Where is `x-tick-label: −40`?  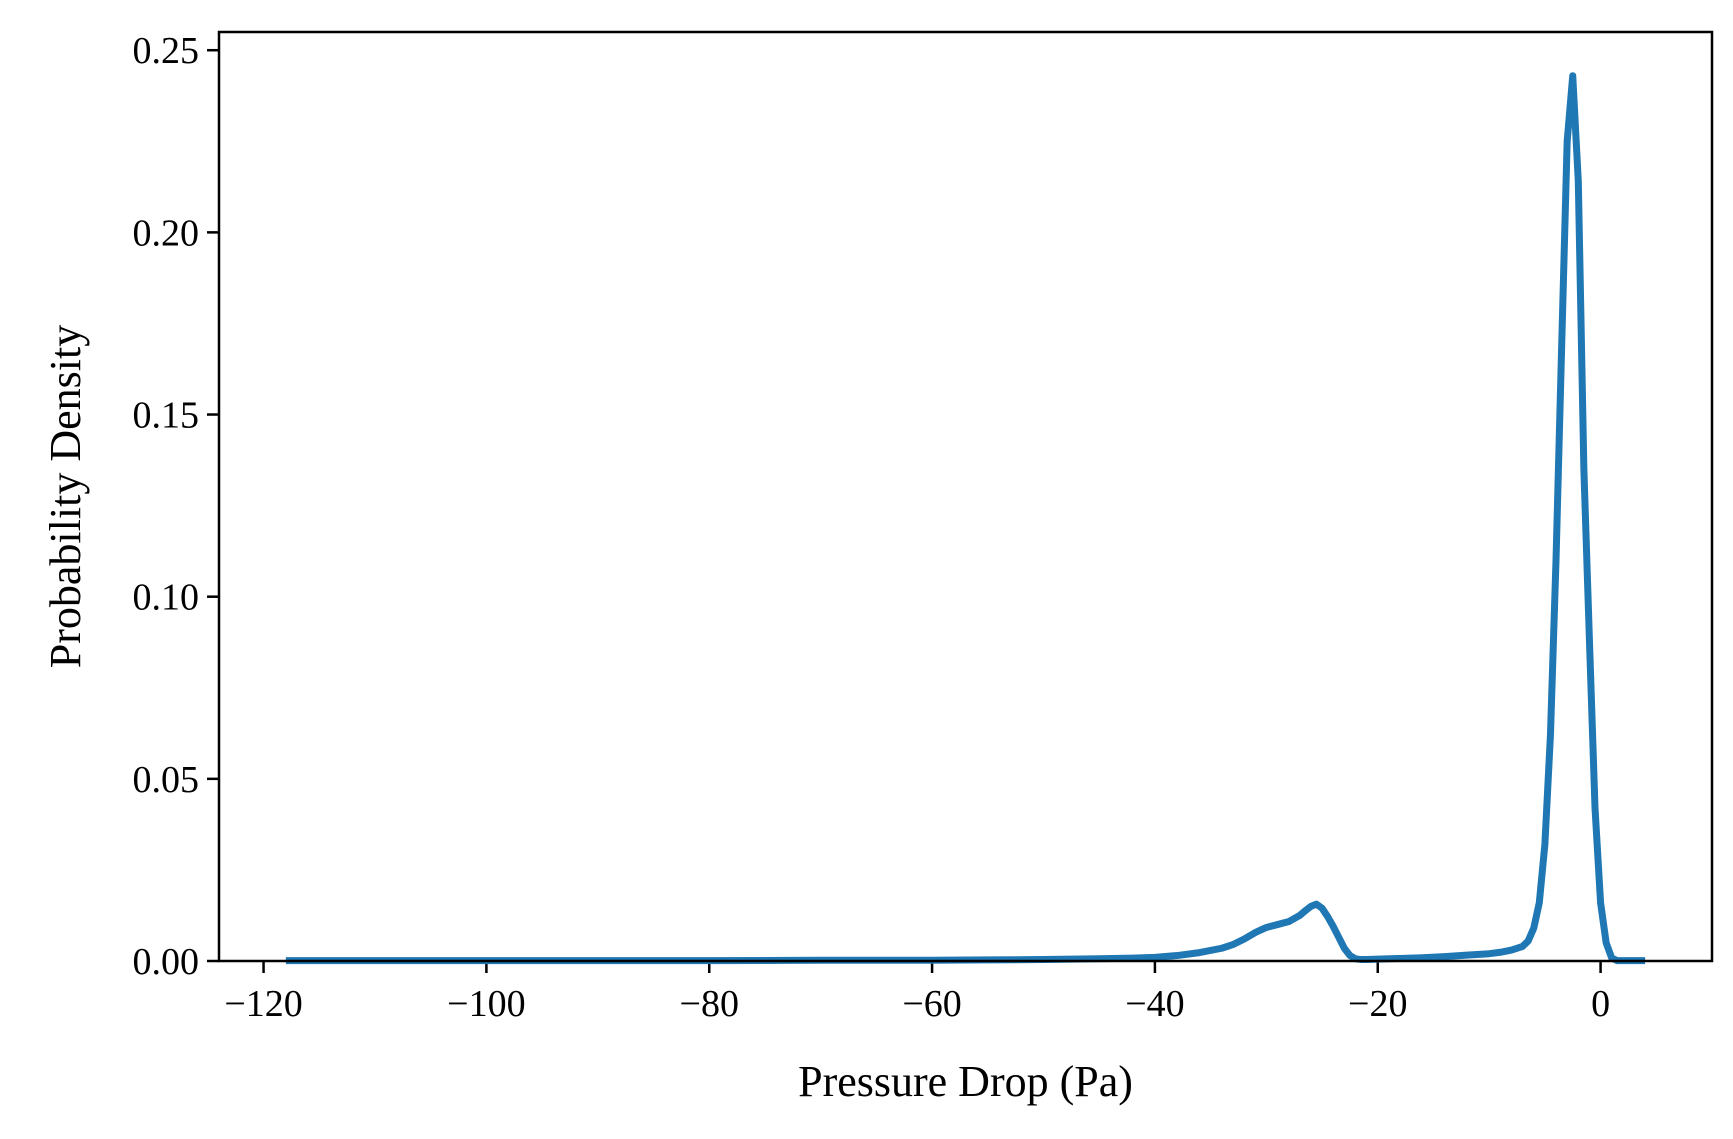
x-tick-label: −40 is located at coordinates (1154, 1004).